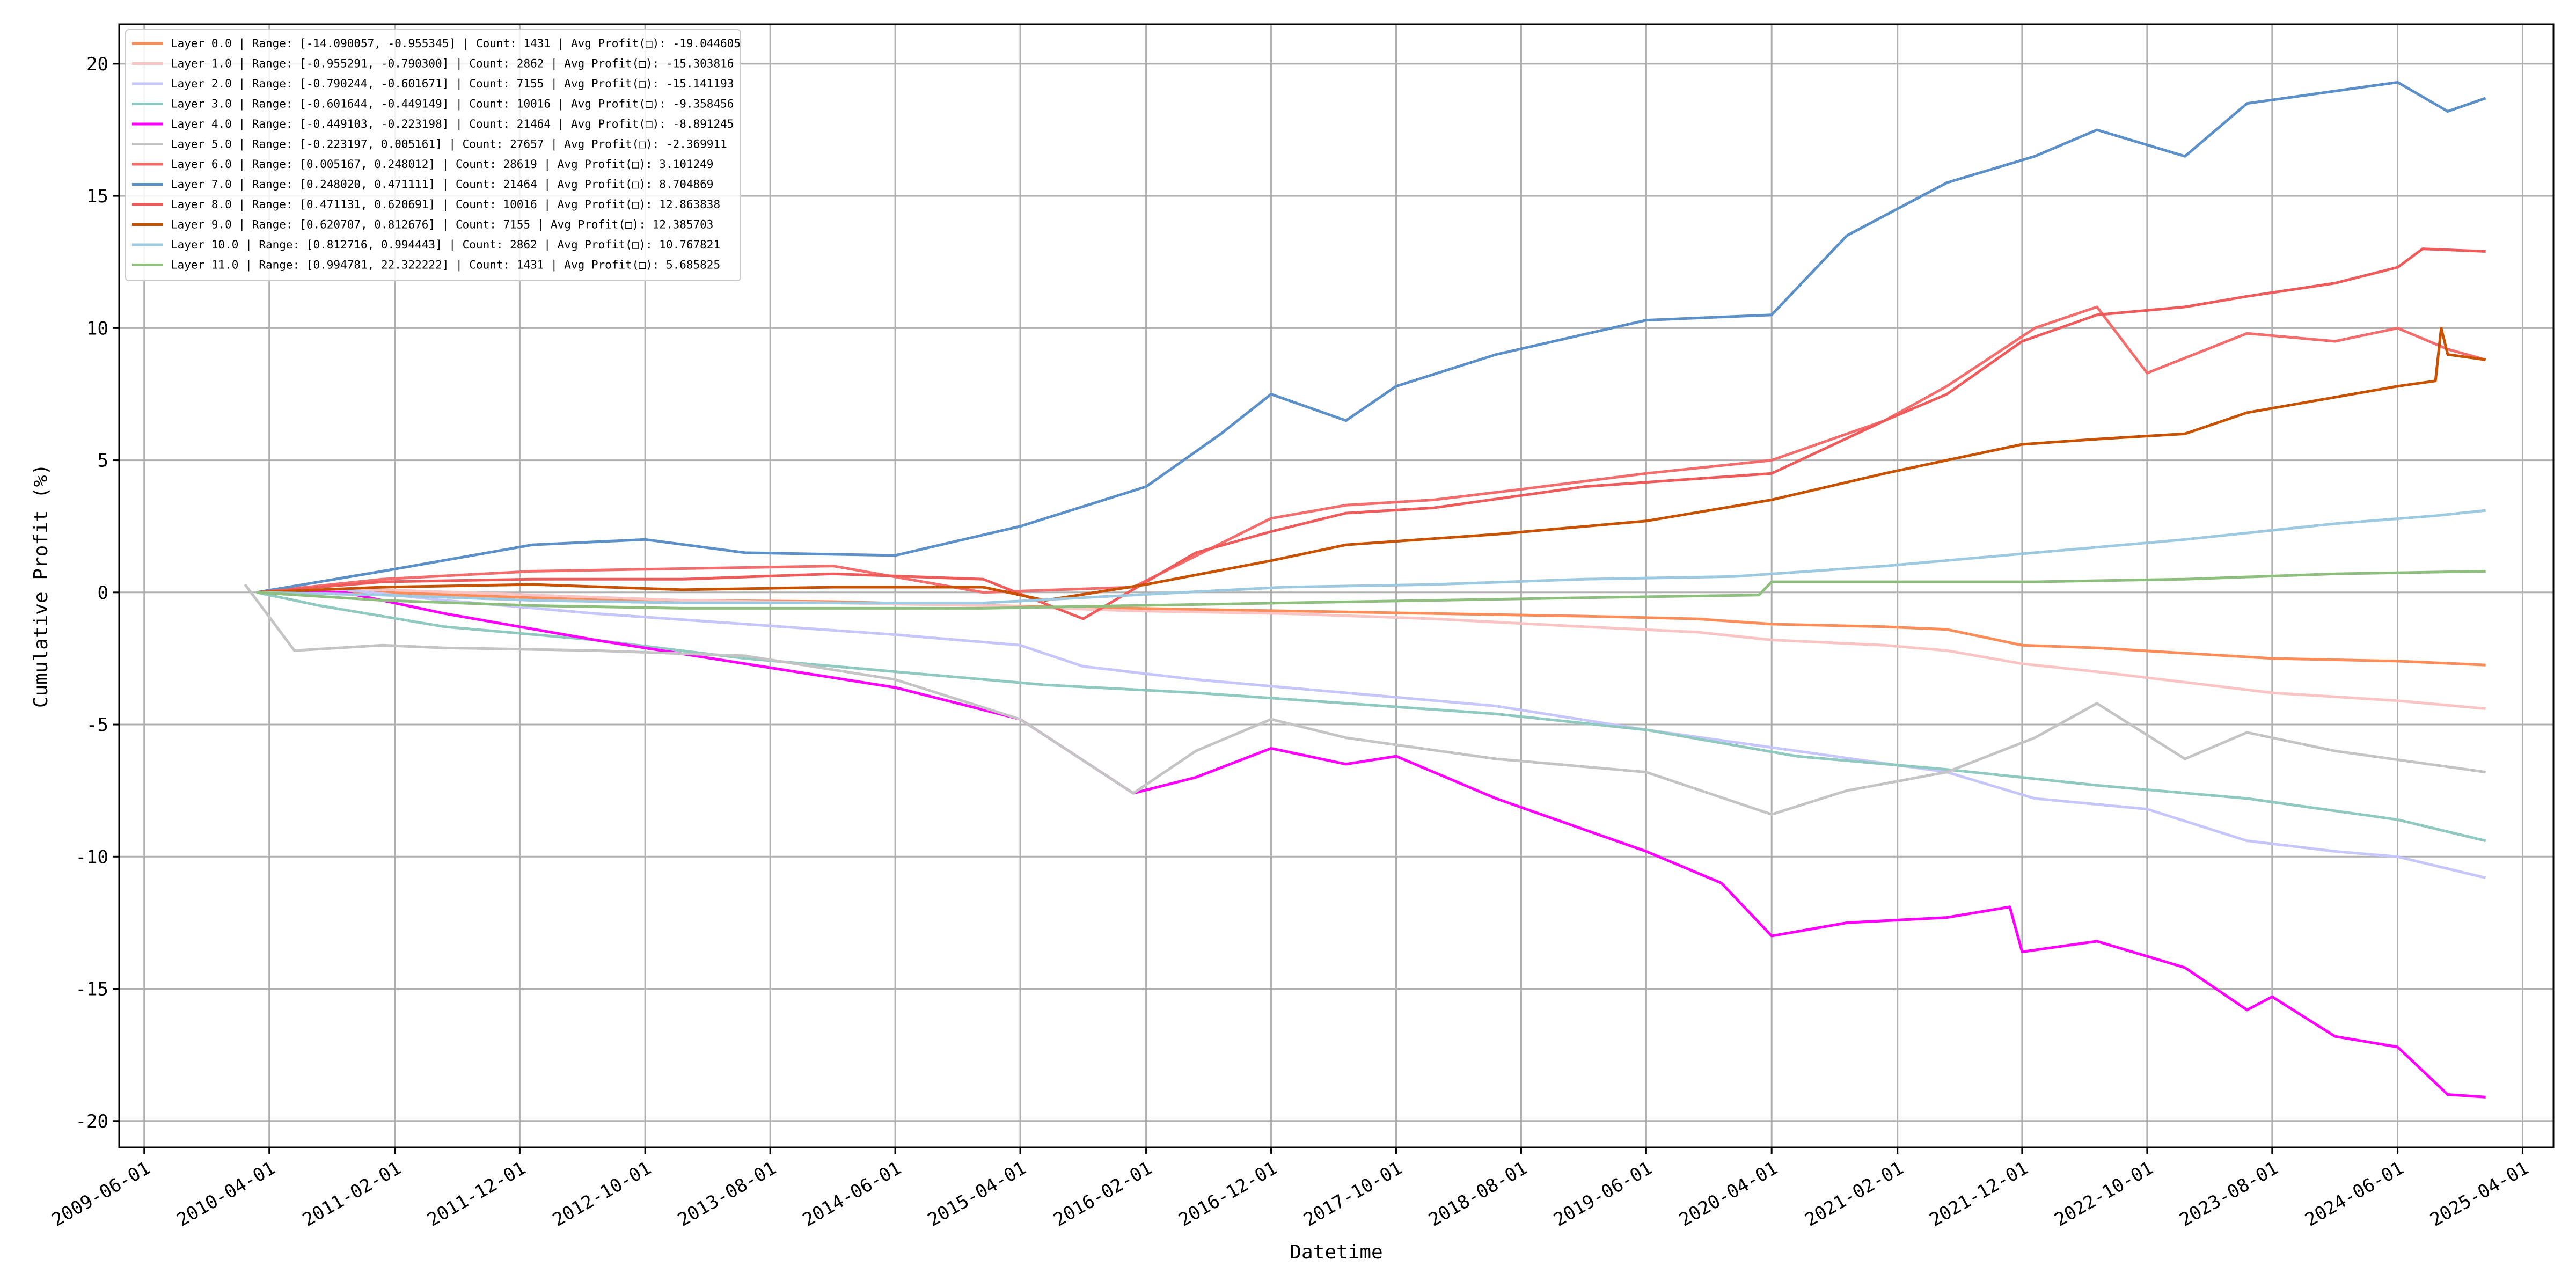 This screenshot has height=1288, width=2576. I want to click on y-tick-label: 5, so click(103, 461).